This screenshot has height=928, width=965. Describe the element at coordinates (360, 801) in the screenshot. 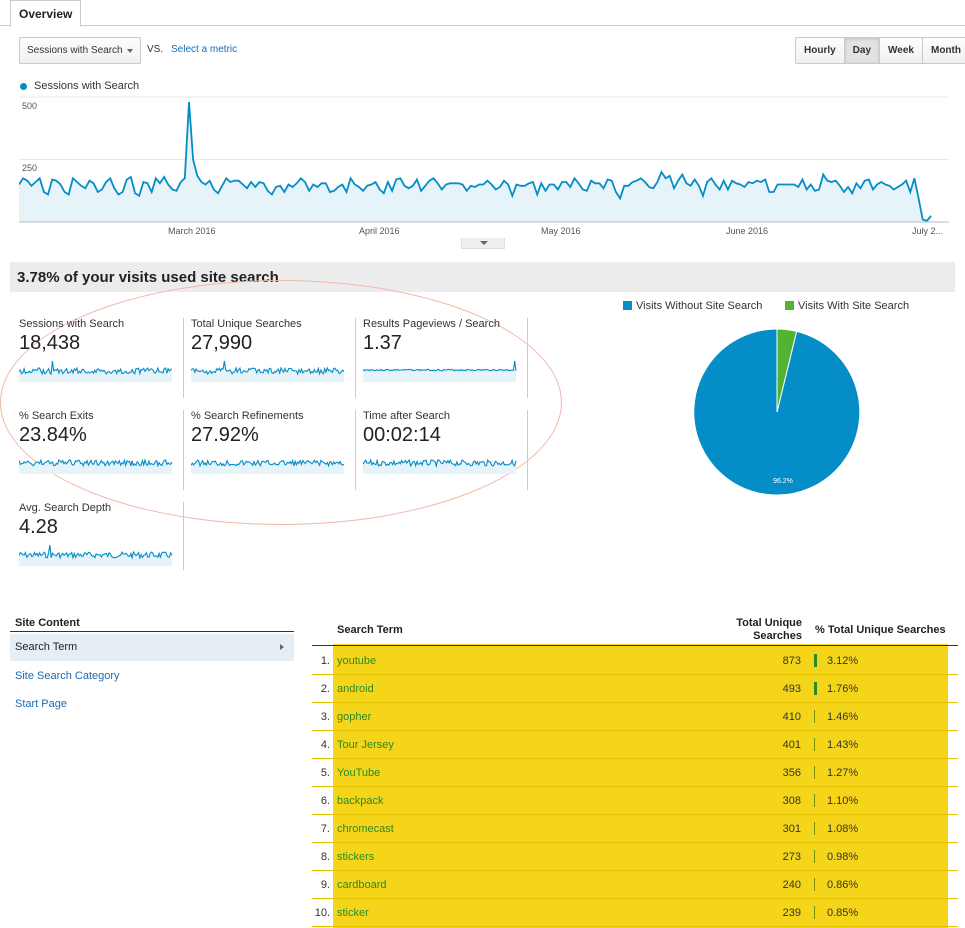

I see `search-term-link: backpack` at that location.